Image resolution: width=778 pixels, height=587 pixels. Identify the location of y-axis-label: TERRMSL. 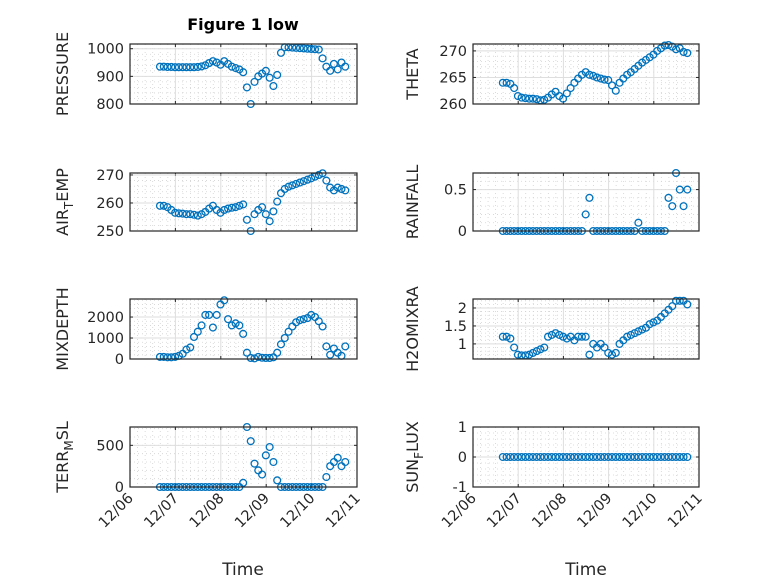
(64, 457).